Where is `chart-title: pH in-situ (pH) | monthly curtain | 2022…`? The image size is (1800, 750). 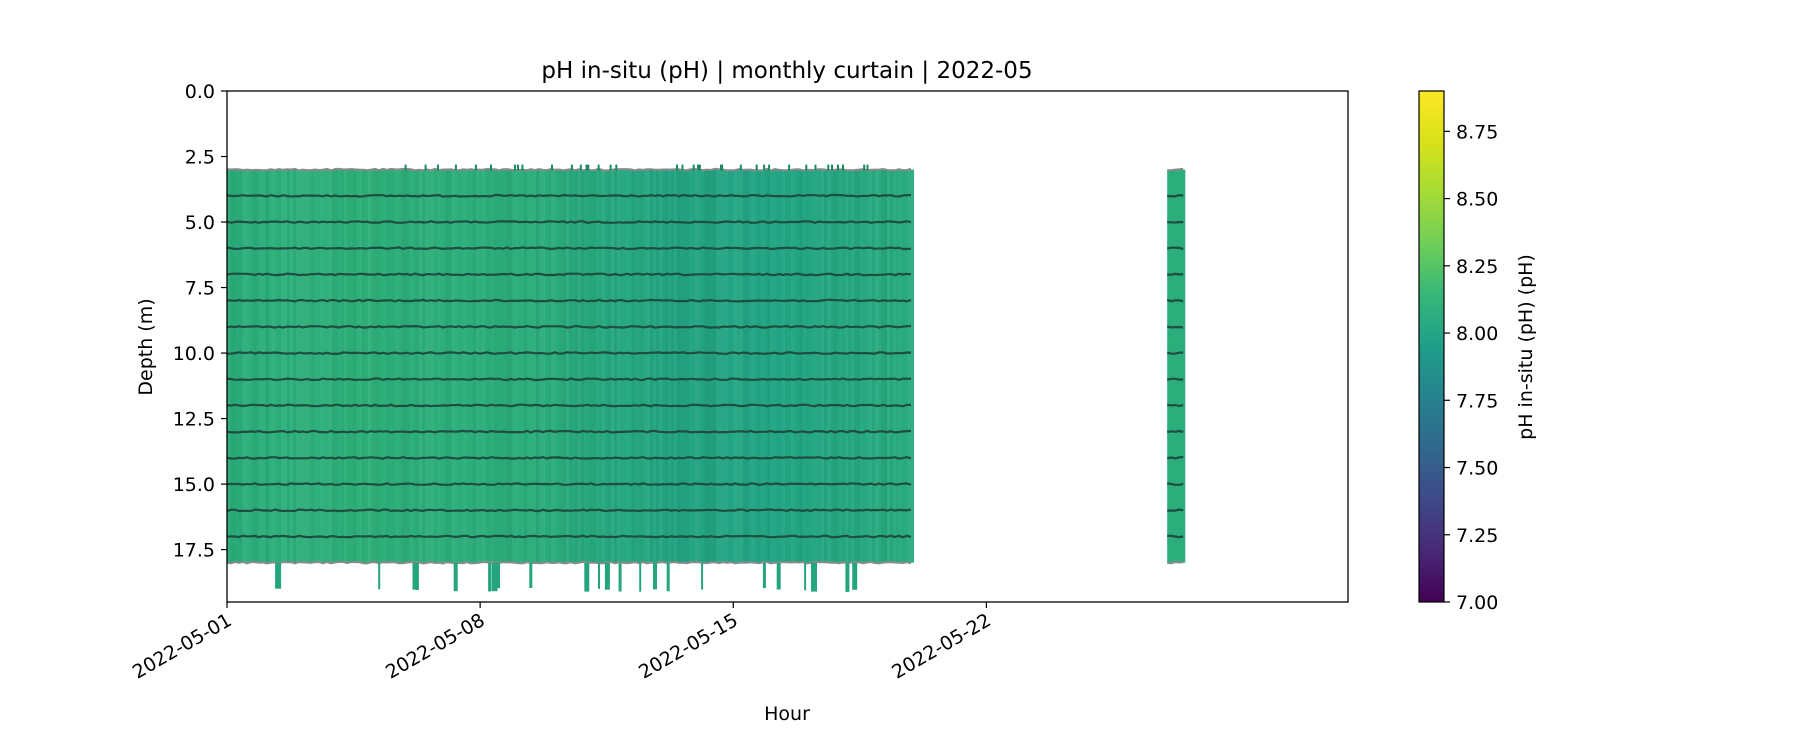 chart-title: pH in-situ (pH) | monthly curtain | 2022… is located at coordinates (786, 71).